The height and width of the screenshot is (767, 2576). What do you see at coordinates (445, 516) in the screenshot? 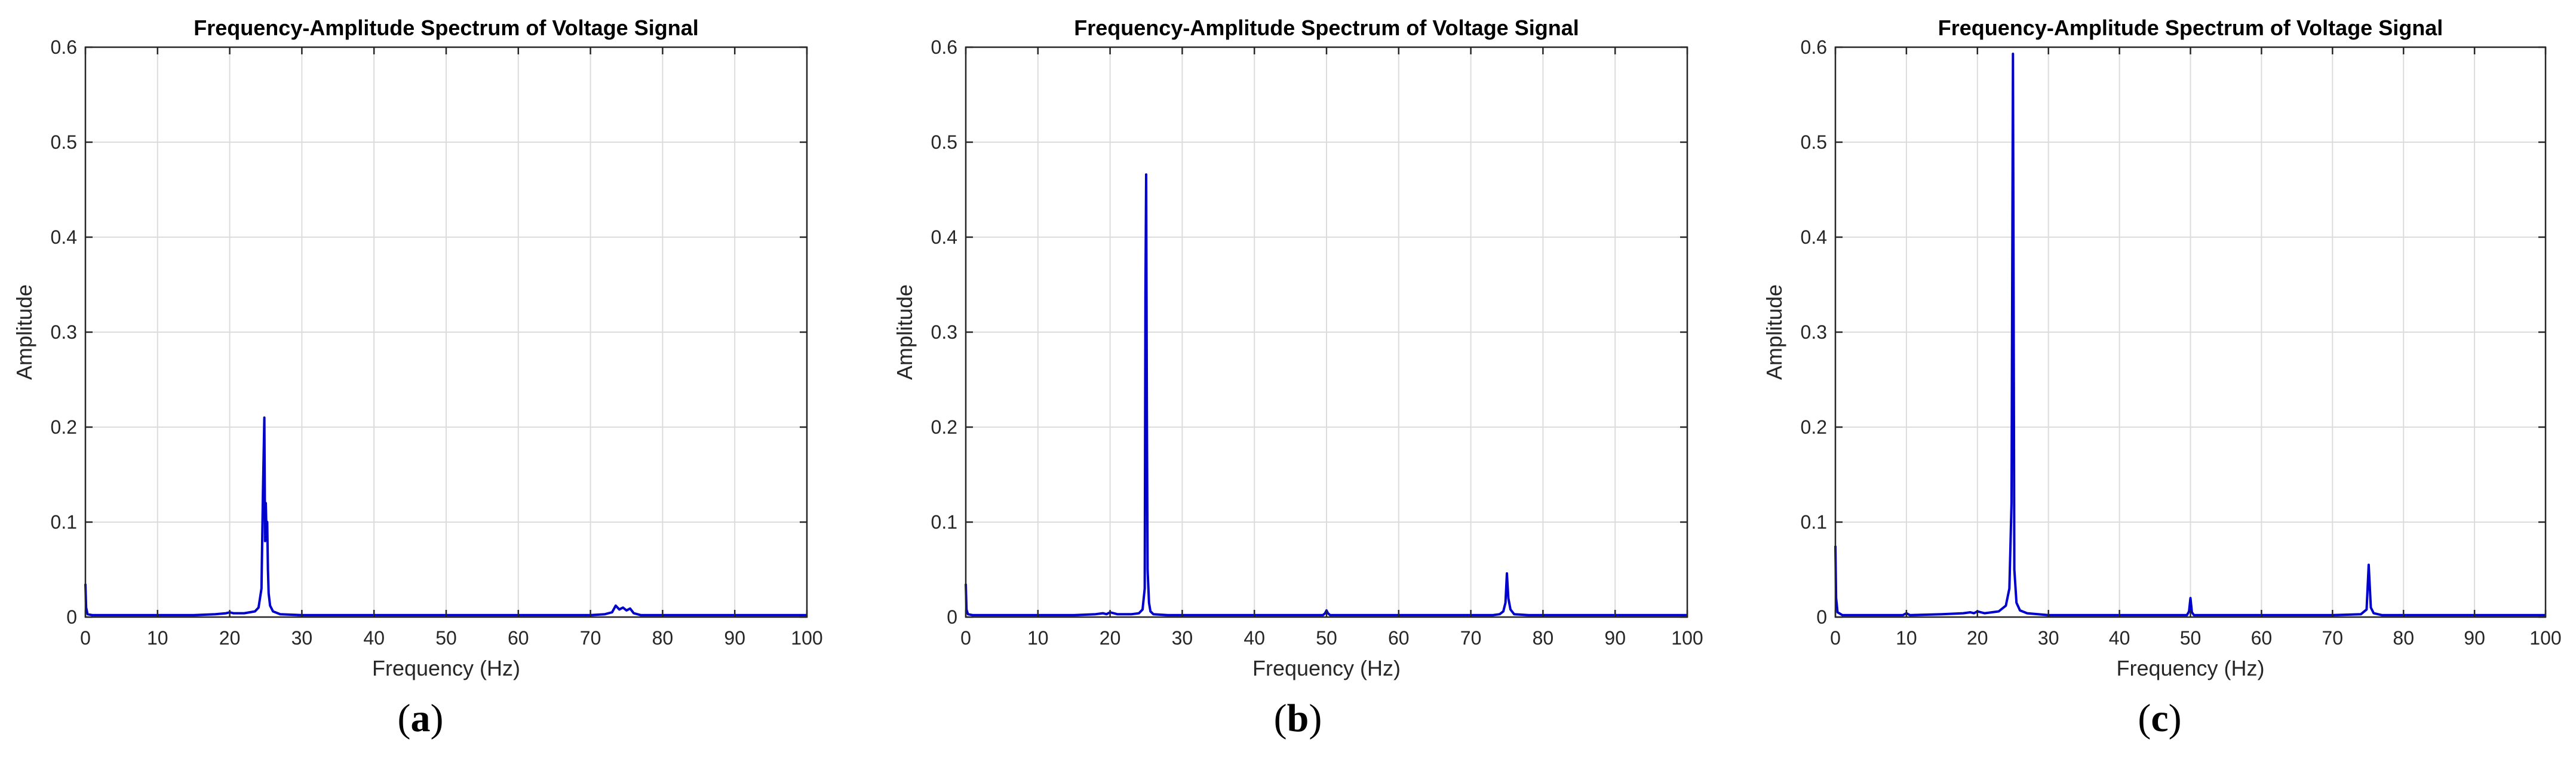
I see `series-line` at bounding box center [445, 516].